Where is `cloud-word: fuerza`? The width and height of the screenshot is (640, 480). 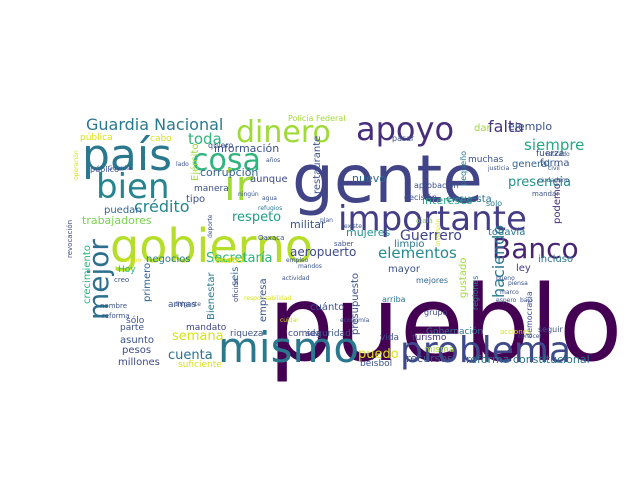 cloud-word: fuerza is located at coordinates (550, 154).